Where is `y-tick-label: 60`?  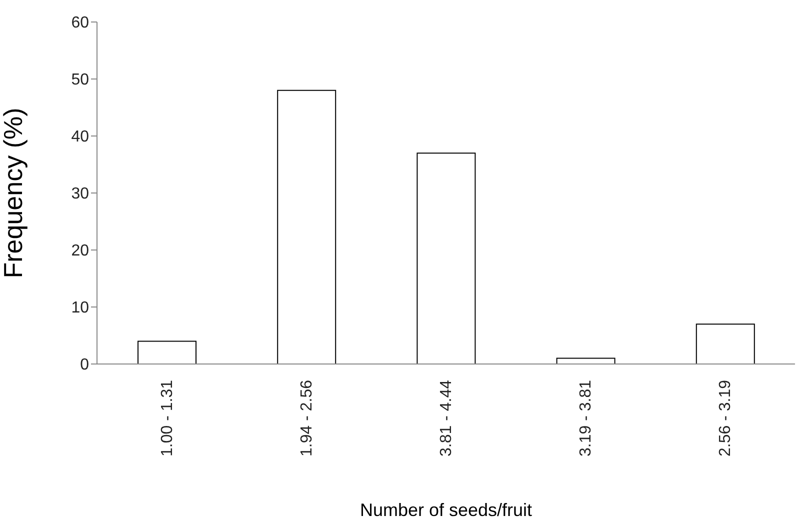
y-tick-label: 60 is located at coordinates (80, 23).